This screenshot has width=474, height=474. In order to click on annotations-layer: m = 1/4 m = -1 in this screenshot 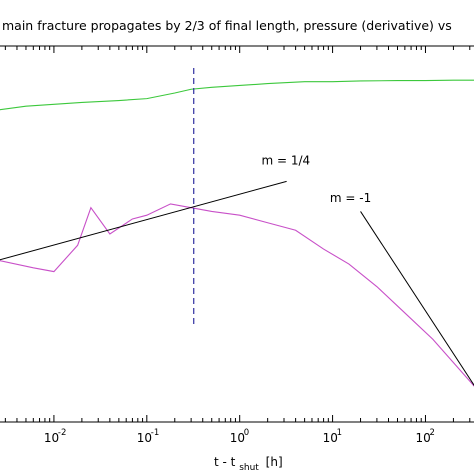, I will do `click(316, 179)`.